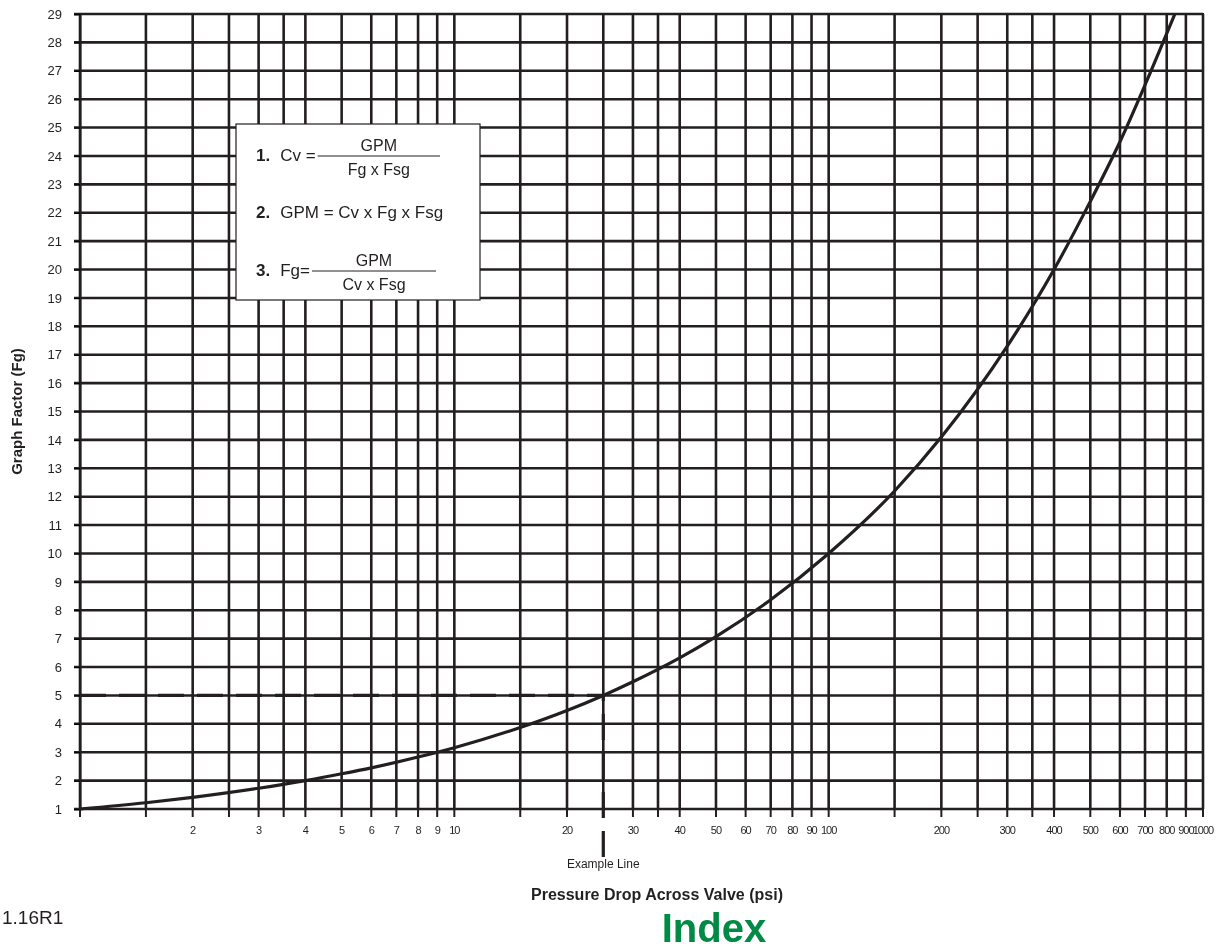 This screenshot has height=947, width=1232. I want to click on y-tick-label: 28, so click(54, 43).